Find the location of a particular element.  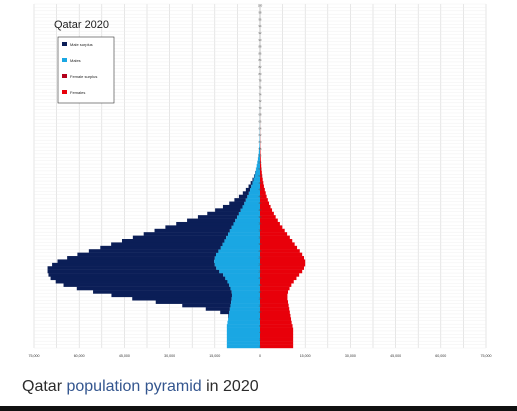

age-label: 98 is located at coordinates (260, 13).